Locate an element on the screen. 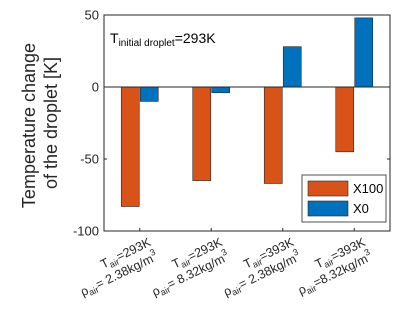 This screenshot has height=331, width=403. initial-temperature-annotation: Tinitial droplet=293K is located at coordinates (163, 39).